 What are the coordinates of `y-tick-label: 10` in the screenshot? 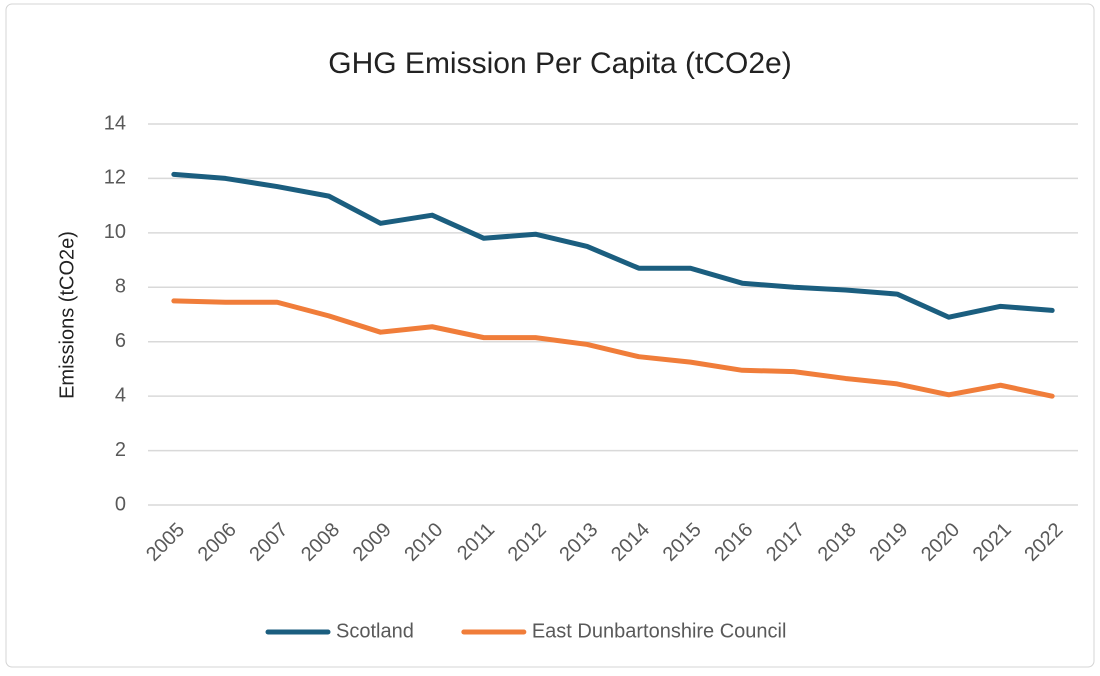 It's located at (115, 232).